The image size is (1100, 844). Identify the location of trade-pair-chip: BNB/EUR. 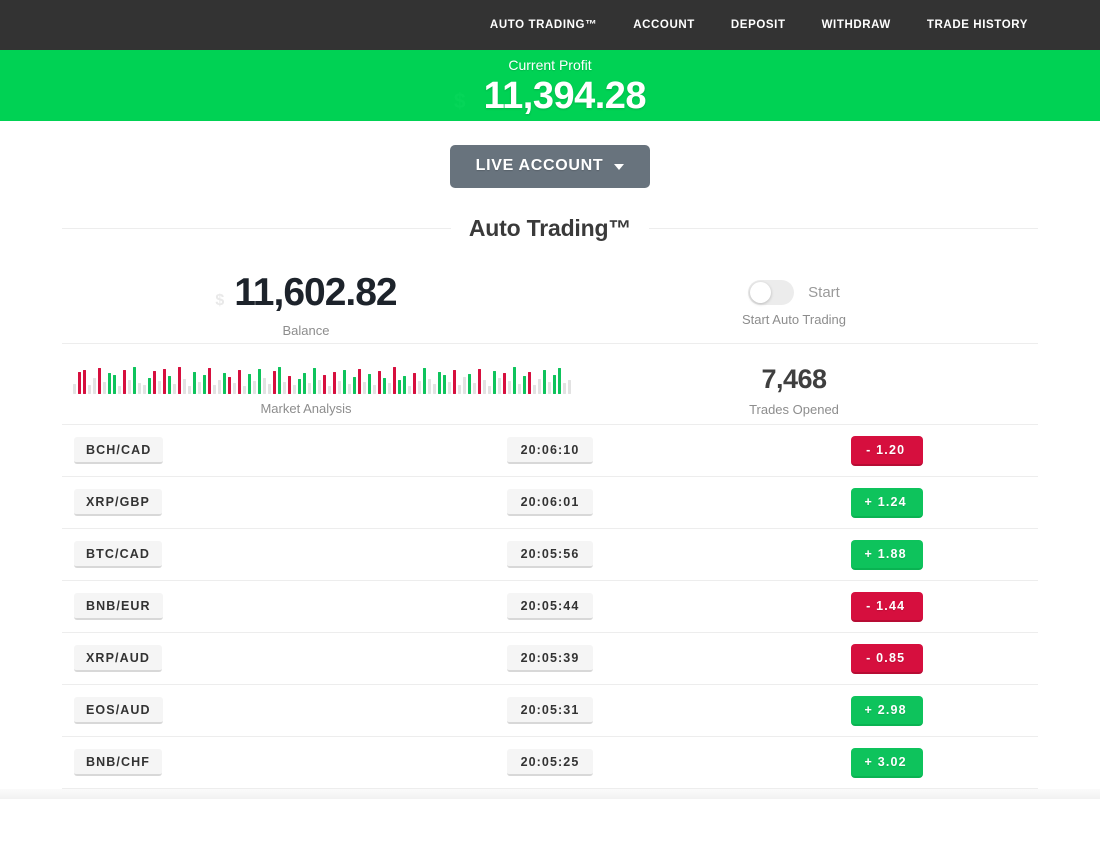
(118, 606).